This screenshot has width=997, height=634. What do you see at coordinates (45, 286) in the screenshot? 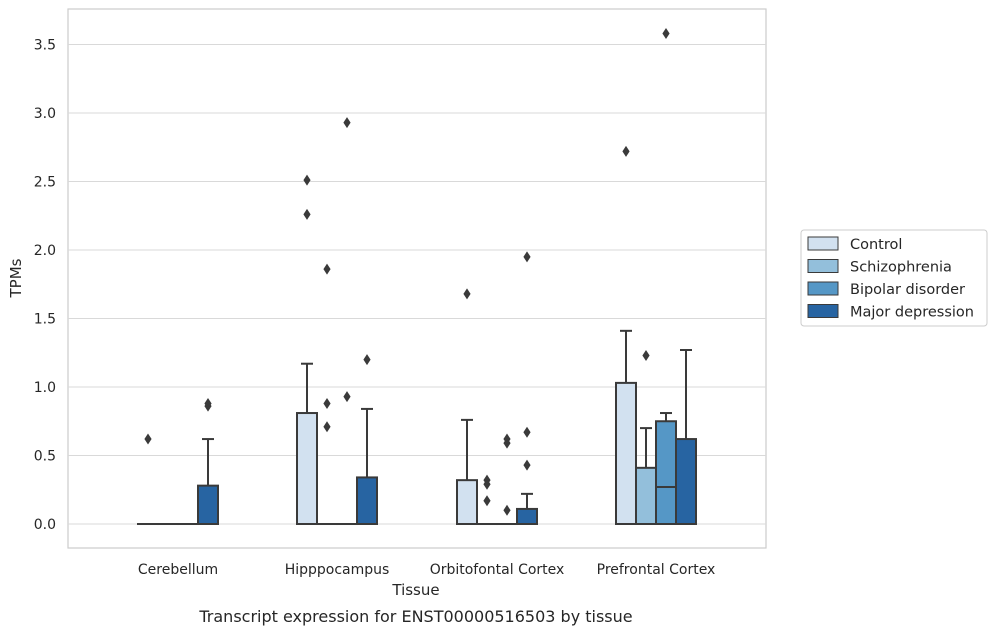
I see `y-tick-labels: 0.0 0.5 1.0 1.5 2.0 2.5 3.0 3.5` at bounding box center [45, 286].